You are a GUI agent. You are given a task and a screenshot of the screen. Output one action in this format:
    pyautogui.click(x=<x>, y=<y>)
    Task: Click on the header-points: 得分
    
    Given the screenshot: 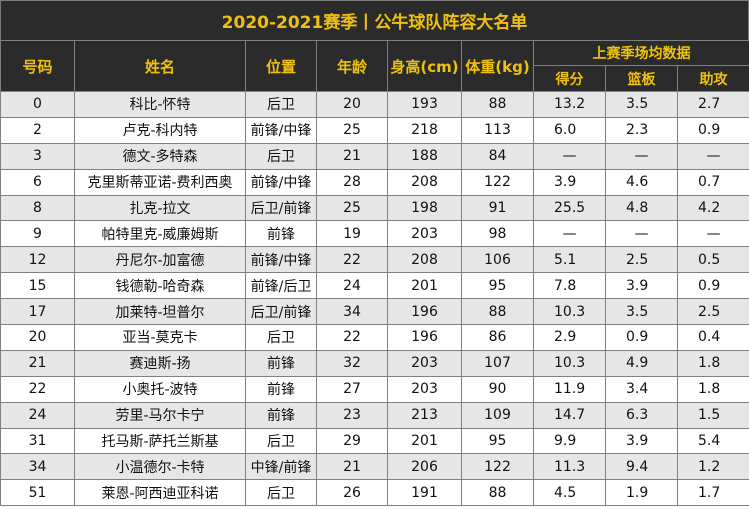 What is the action you would take?
    pyautogui.click(x=569, y=78)
    